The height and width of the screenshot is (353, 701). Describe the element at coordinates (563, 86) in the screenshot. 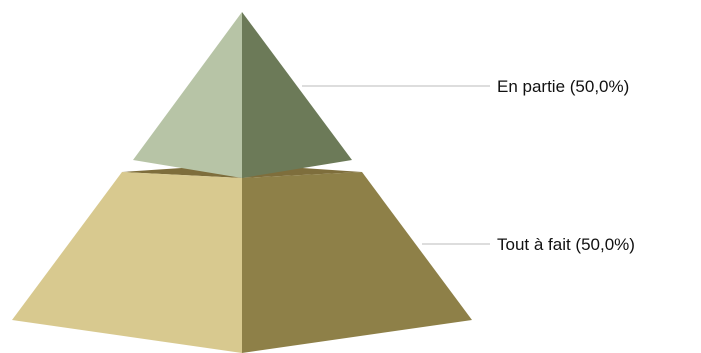

I see `label-en-partie: En partie (50,0%)` at that location.